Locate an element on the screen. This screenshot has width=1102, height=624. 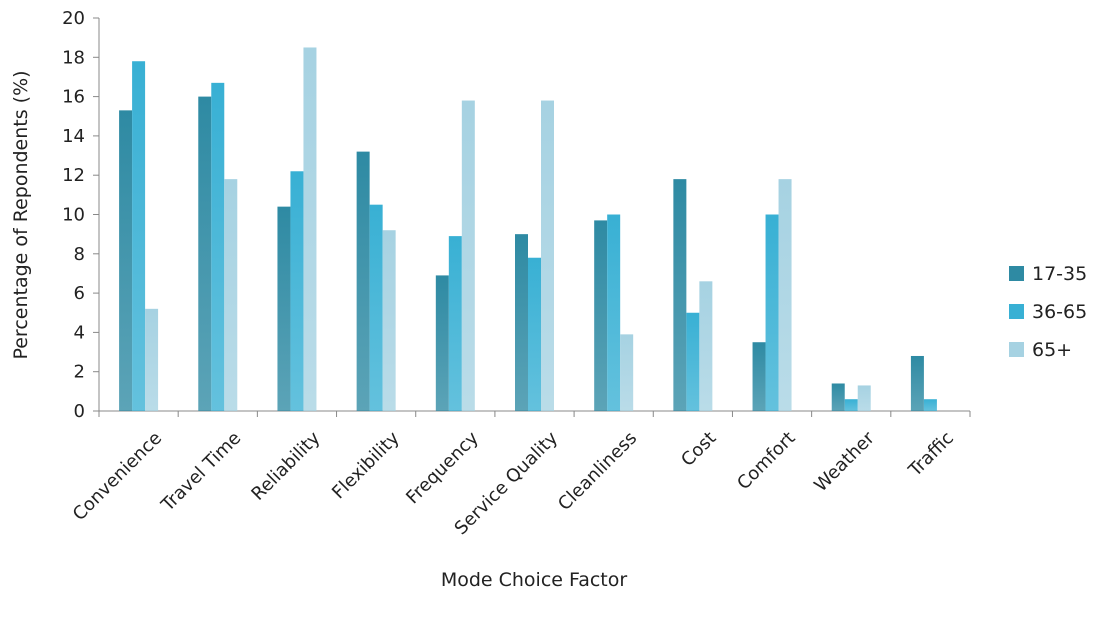
bar-36-65-service-quality is located at coordinates (534, 334).